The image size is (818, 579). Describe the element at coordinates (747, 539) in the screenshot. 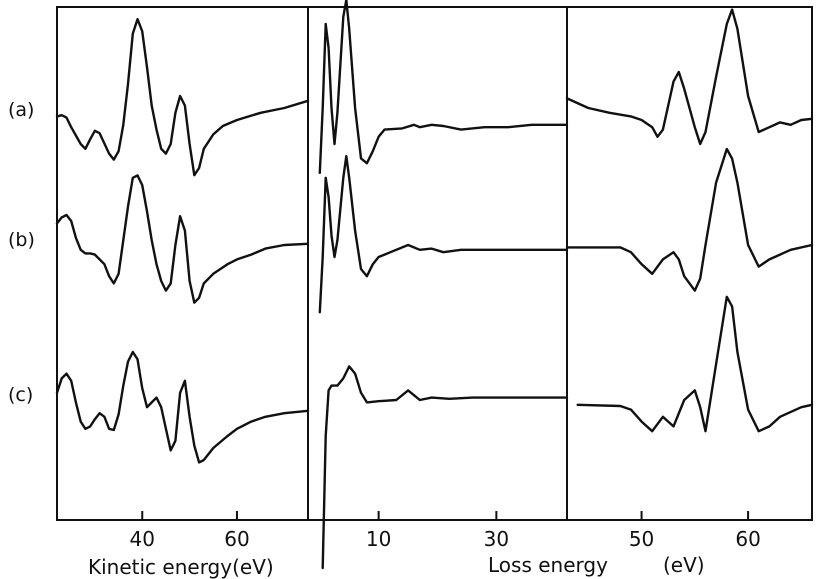

I see `loss-right-tick-label-60: 60` at that location.